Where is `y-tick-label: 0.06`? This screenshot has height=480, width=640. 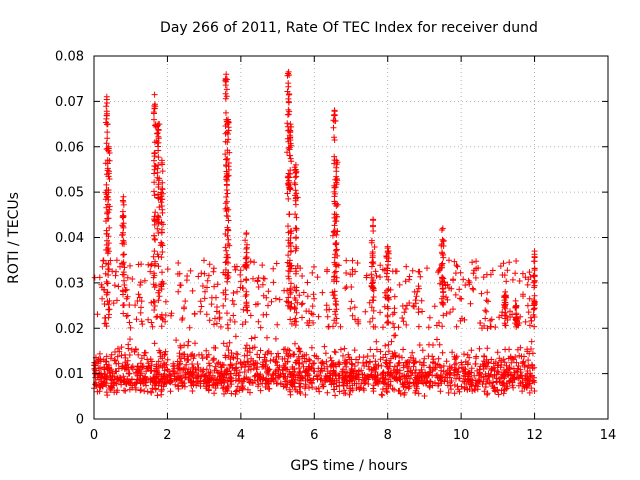
y-tick-label: 0.06 is located at coordinates (69, 147).